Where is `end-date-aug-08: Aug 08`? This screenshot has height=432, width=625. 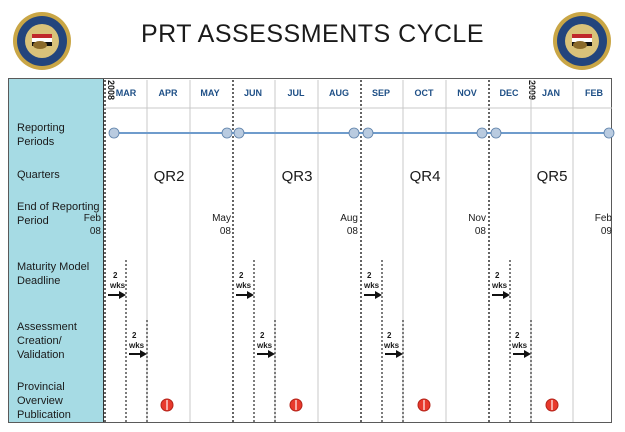
end-date-aug-08: Aug 08 is located at coordinates (349, 225).